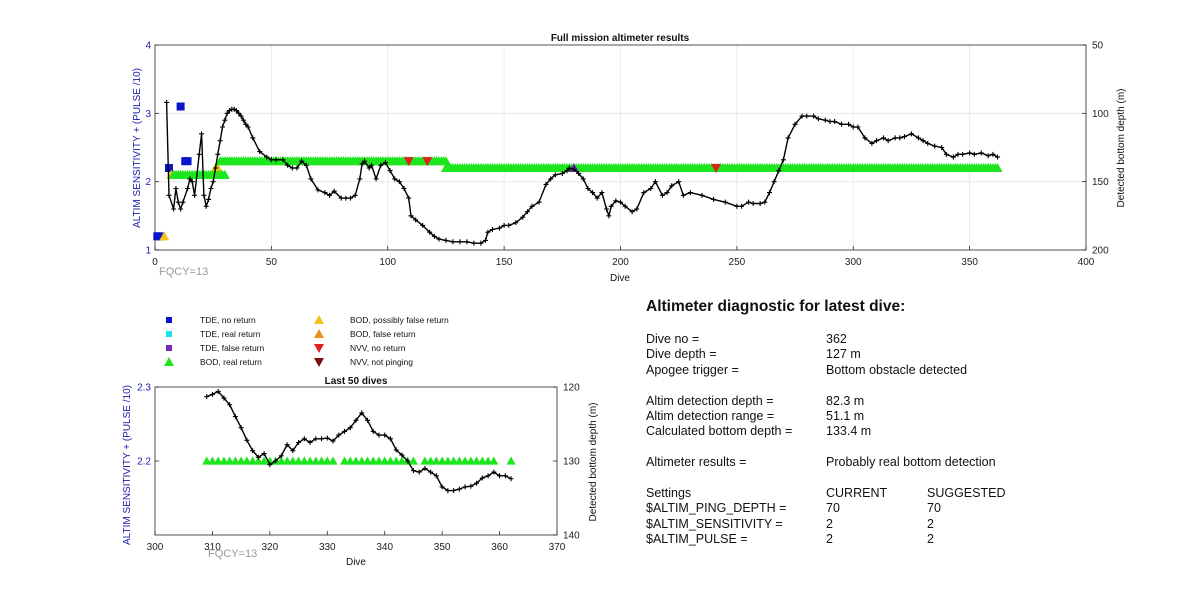  Describe the element at coordinates (504, 262) in the screenshot. I see `x-tick-label: 150` at that location.